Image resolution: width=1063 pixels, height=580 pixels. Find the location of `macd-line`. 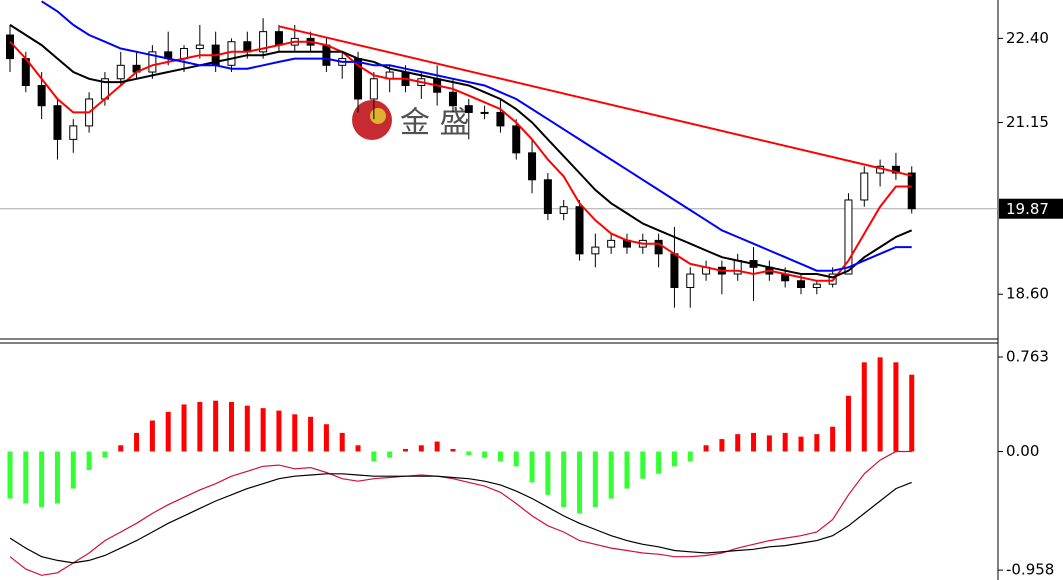

macd-line is located at coordinates (460, 518).